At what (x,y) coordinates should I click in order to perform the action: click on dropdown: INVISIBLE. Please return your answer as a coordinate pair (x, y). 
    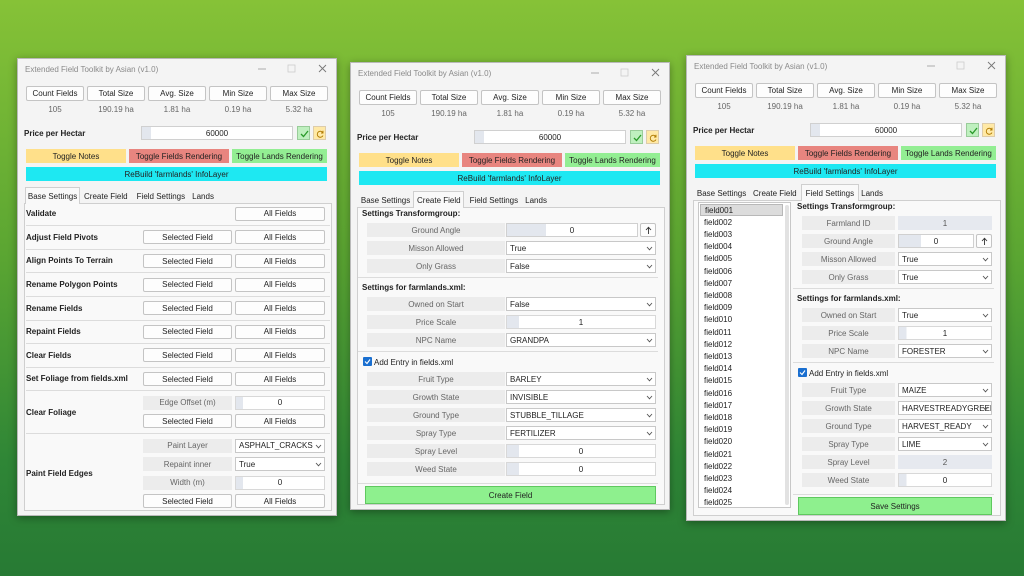
    Looking at the image, I should click on (581, 397).